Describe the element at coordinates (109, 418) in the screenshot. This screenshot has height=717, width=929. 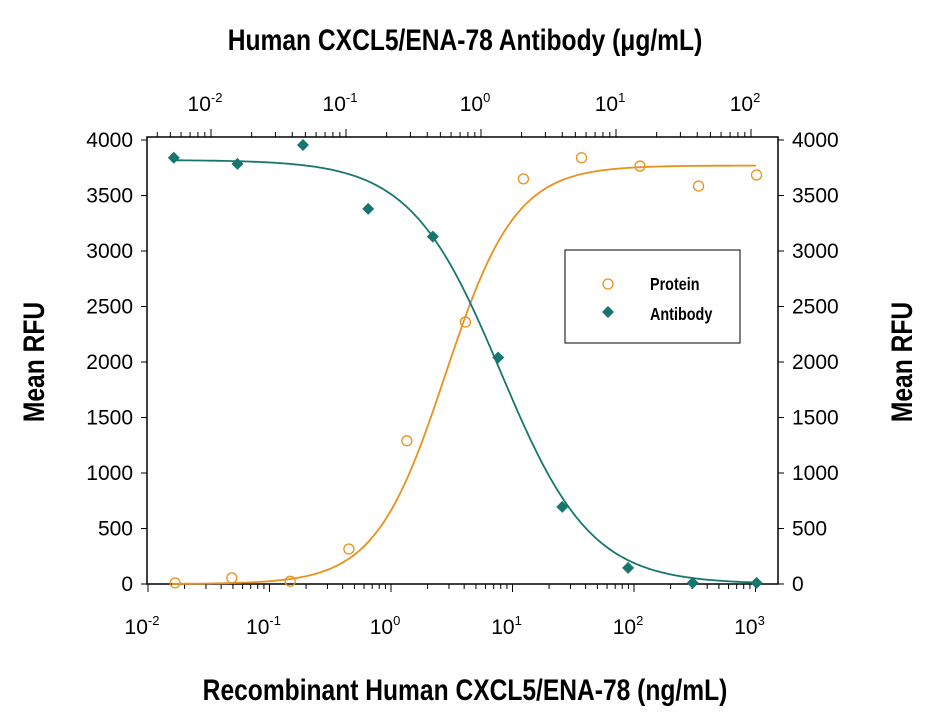
I see `y-tick-label: 1500` at that location.